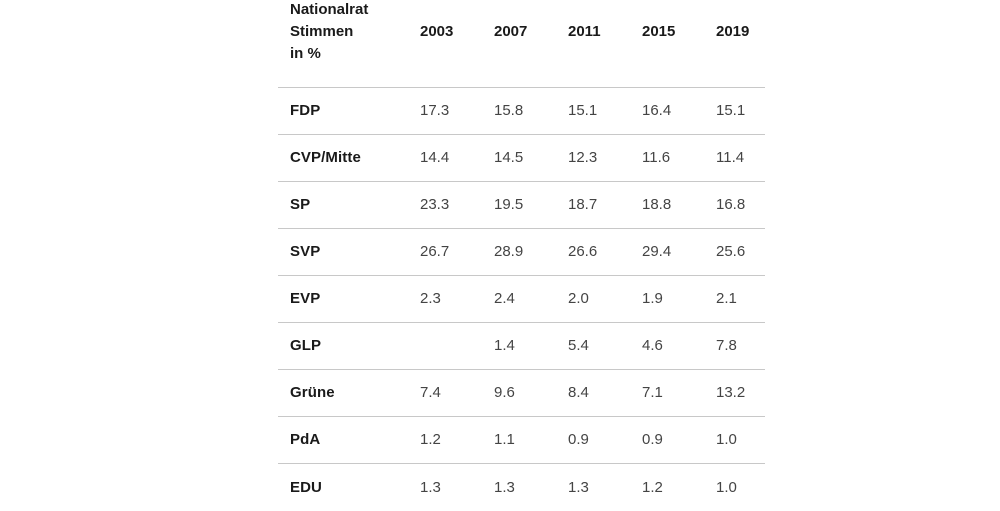  What do you see at coordinates (504, 439) in the screenshot?
I see `table-cell-value: 1.1` at bounding box center [504, 439].